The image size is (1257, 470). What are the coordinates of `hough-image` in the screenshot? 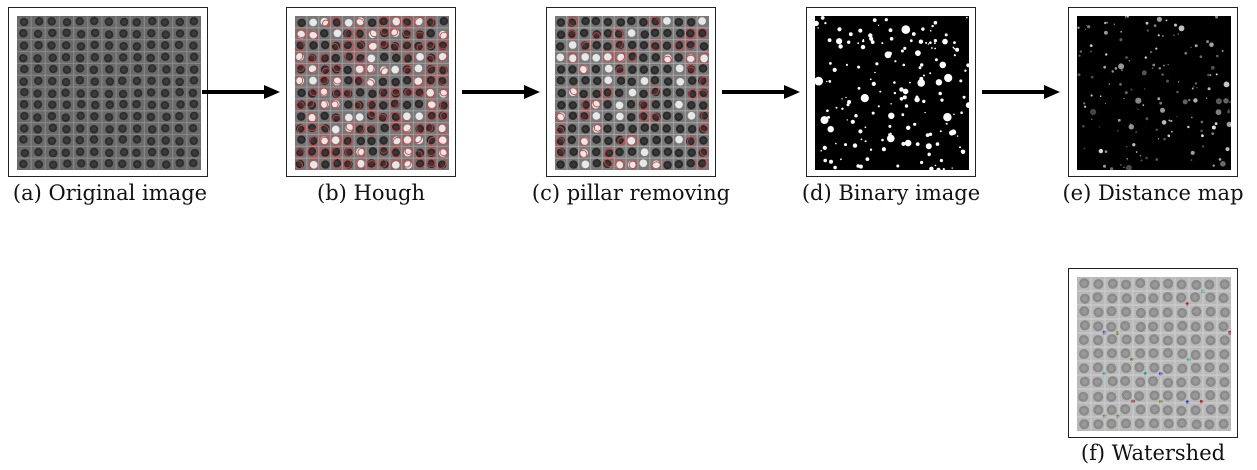 It's located at (372, 93).